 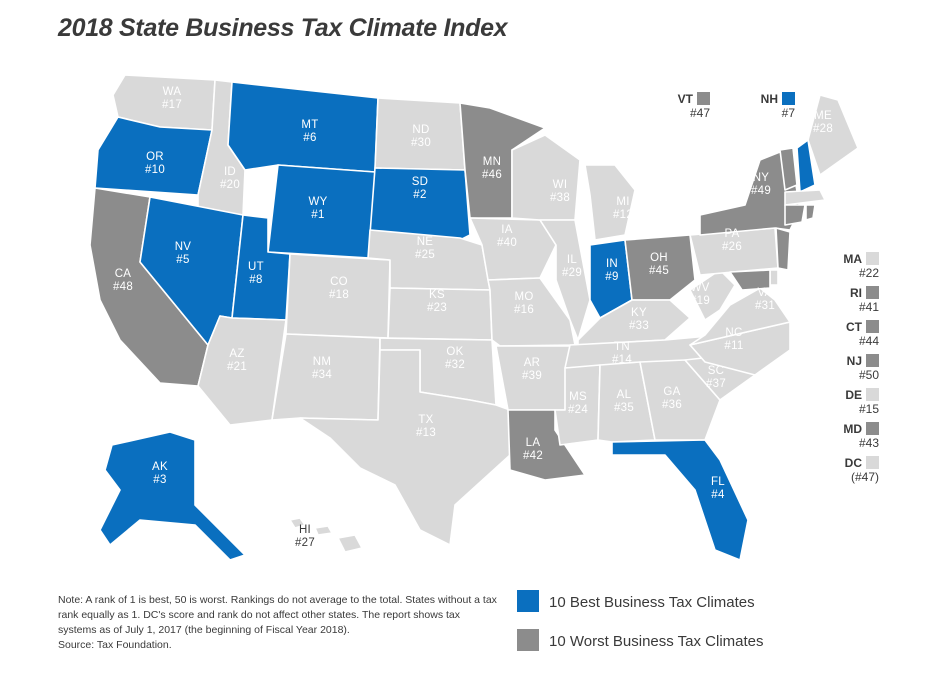 What do you see at coordinates (172, 105) in the screenshot?
I see `state-rank-wa: #17` at bounding box center [172, 105].